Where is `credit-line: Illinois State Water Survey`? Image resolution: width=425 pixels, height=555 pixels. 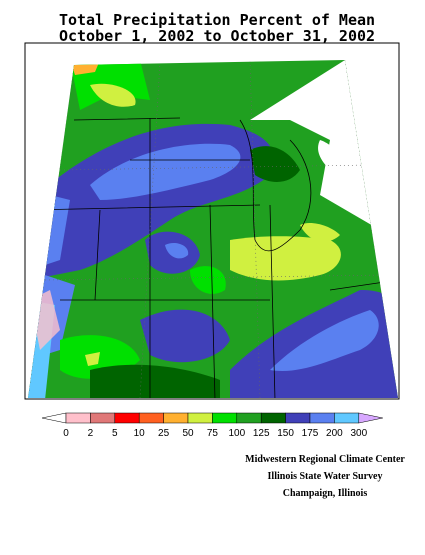 credit-line: Illinois State Water Survey is located at coordinates (325, 476).